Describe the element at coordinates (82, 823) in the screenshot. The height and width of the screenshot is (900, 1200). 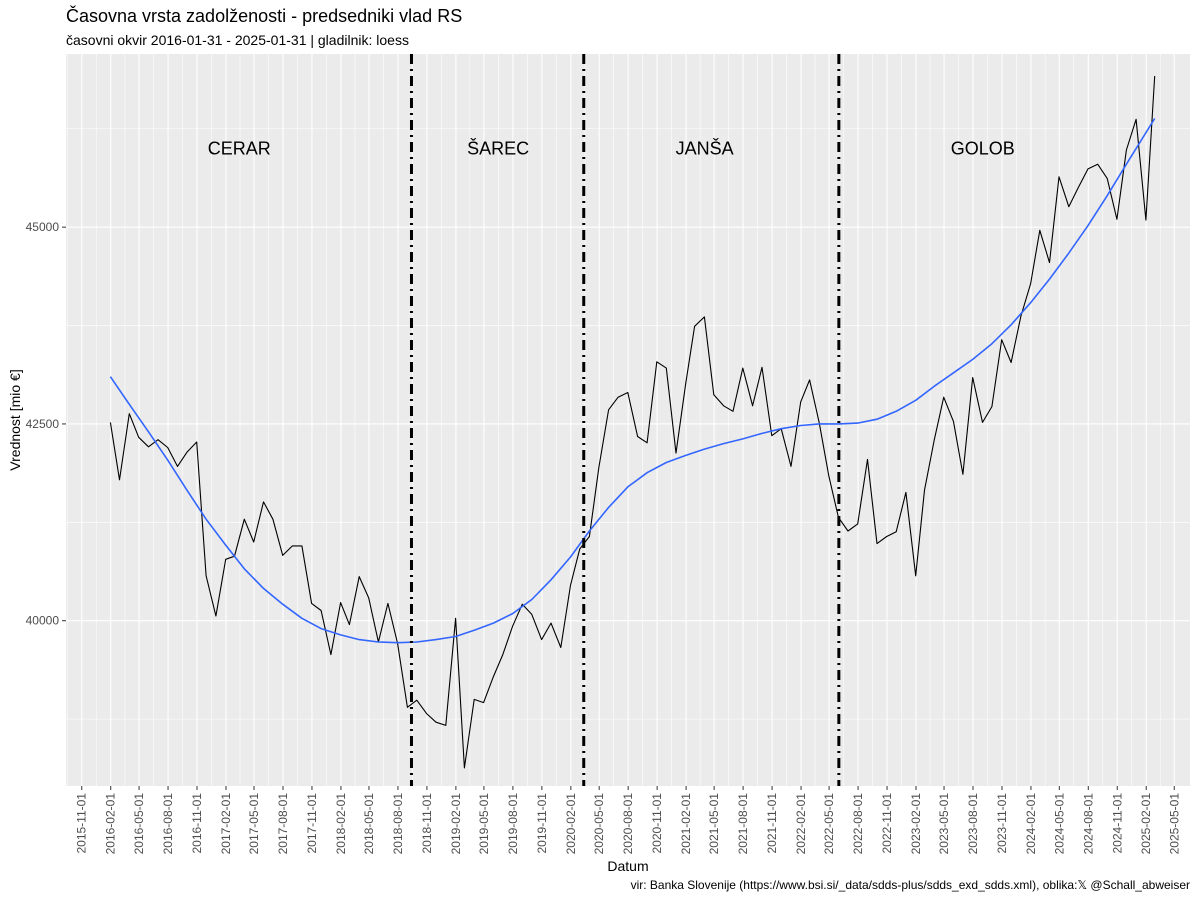
I see `x-tick-label: 2015-11-01` at that location.